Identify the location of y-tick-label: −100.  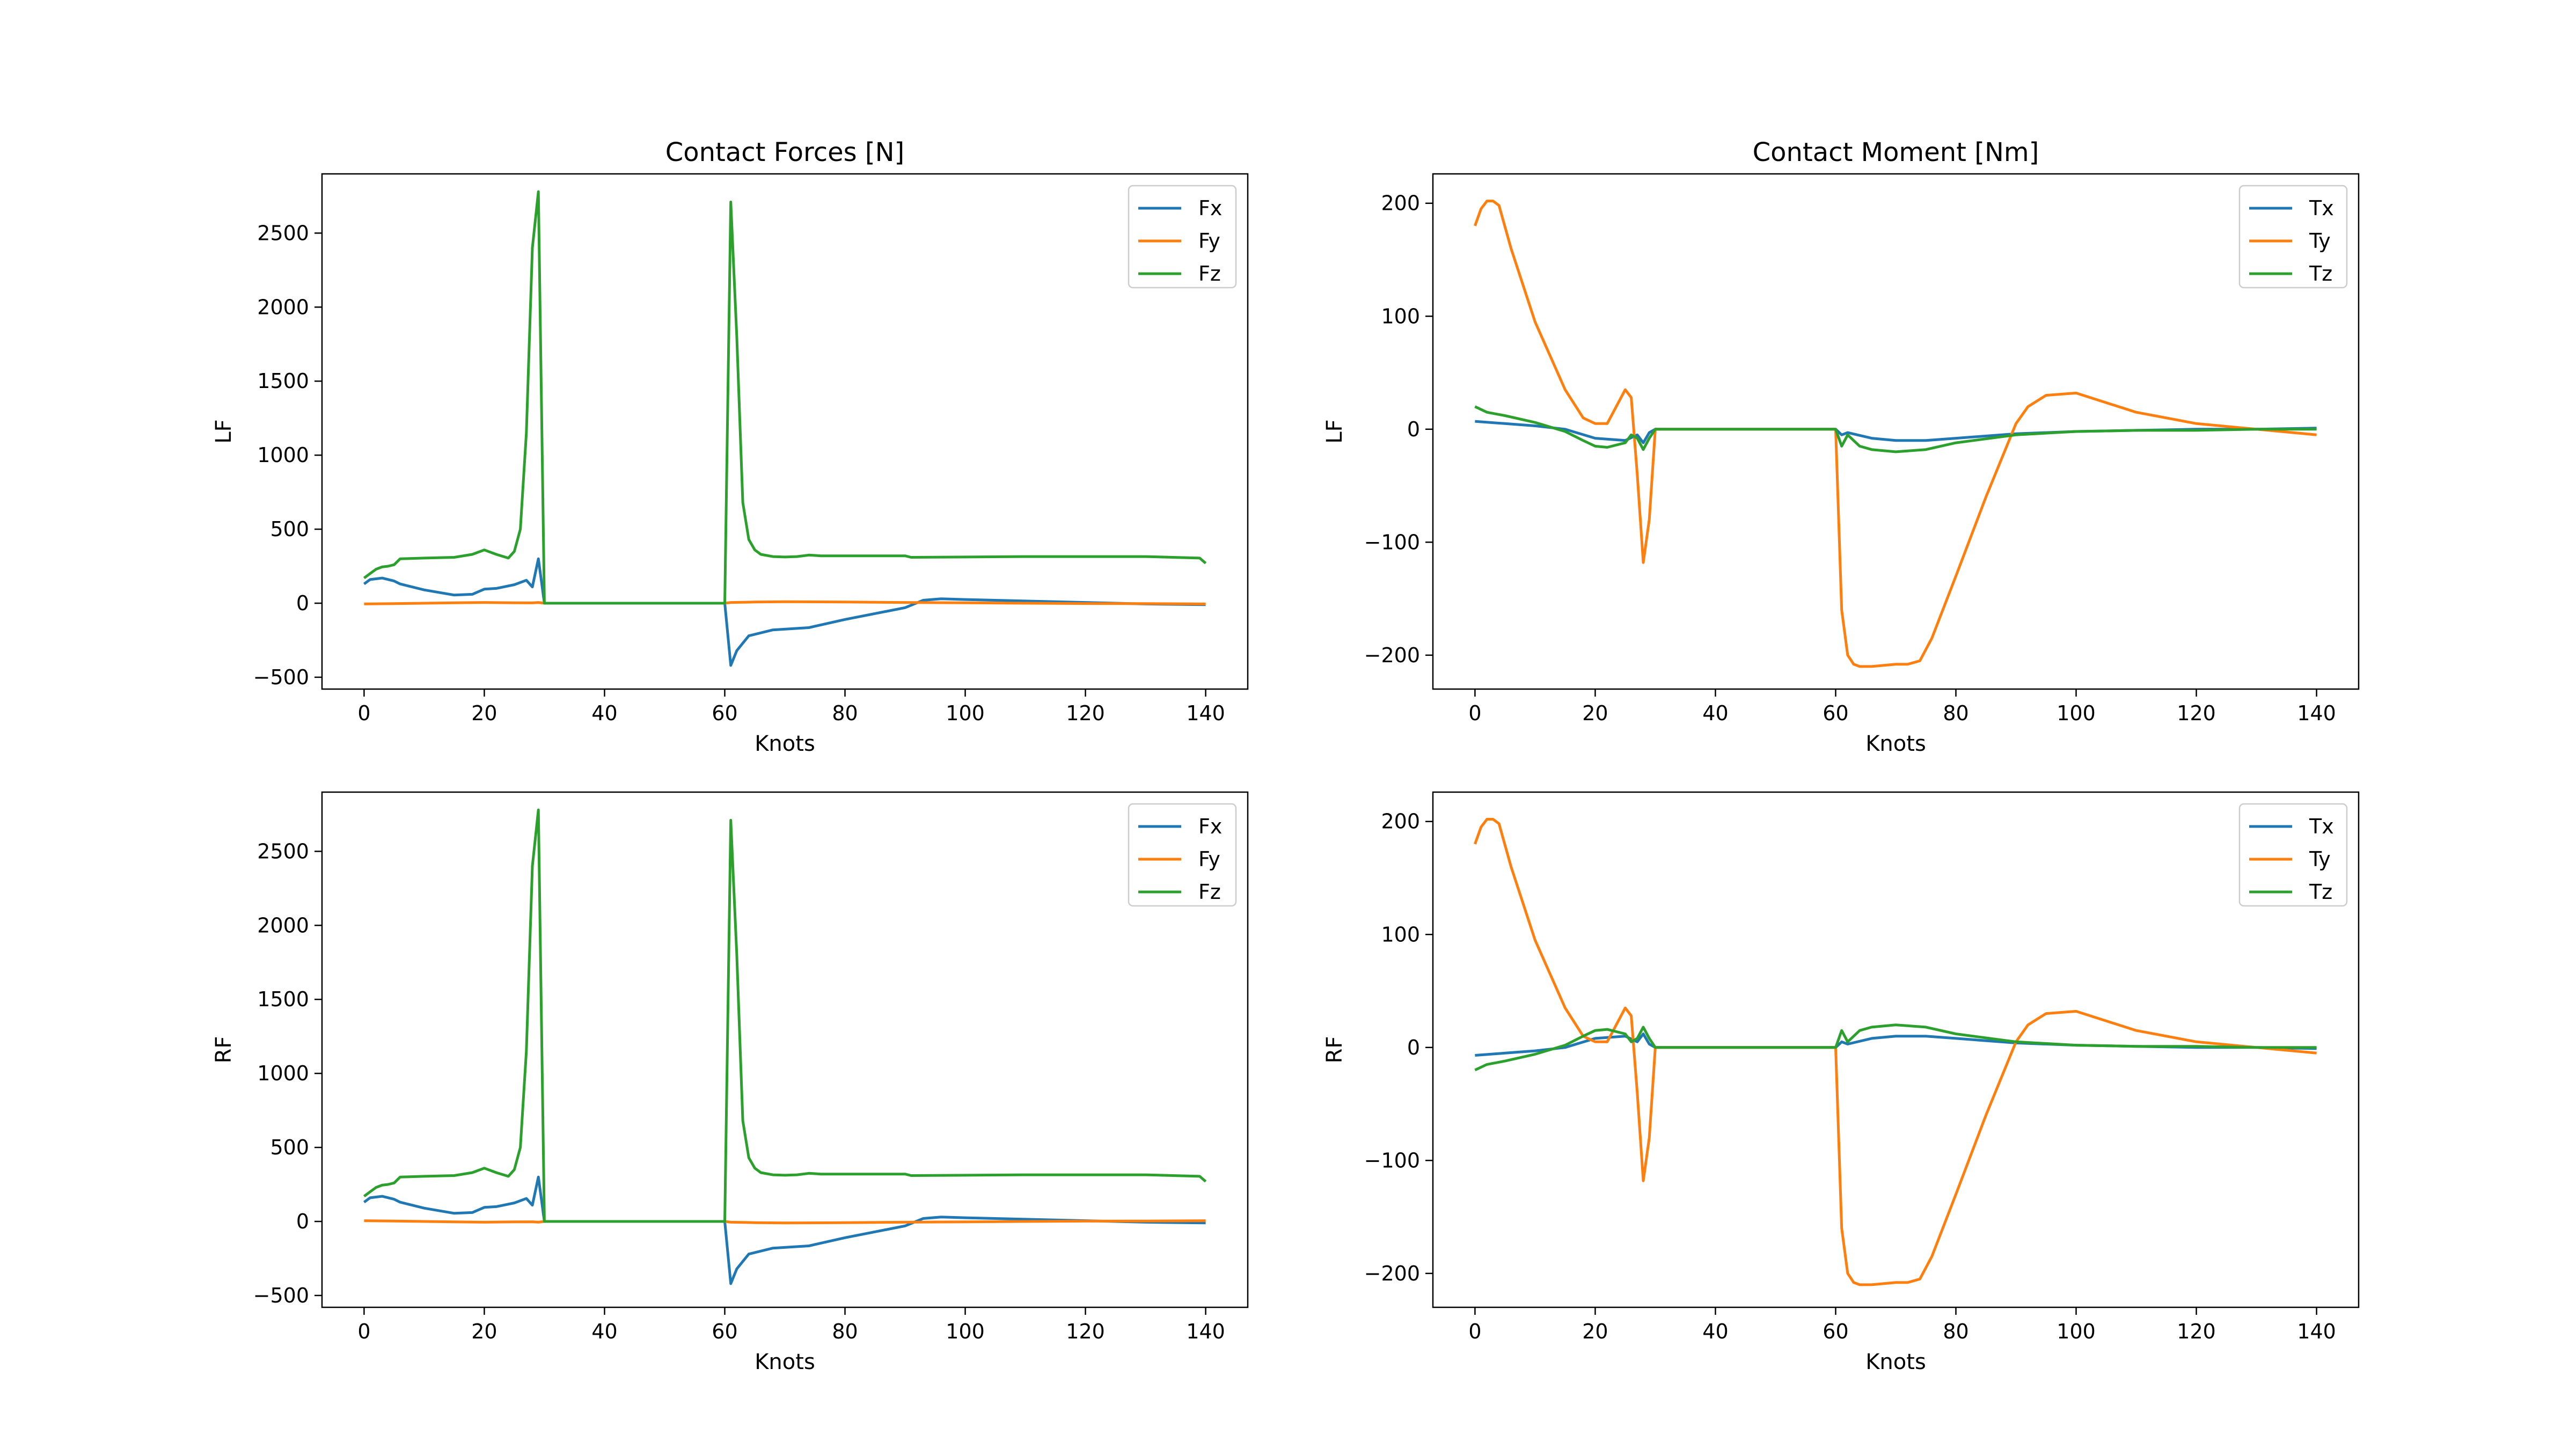
(1392, 542).